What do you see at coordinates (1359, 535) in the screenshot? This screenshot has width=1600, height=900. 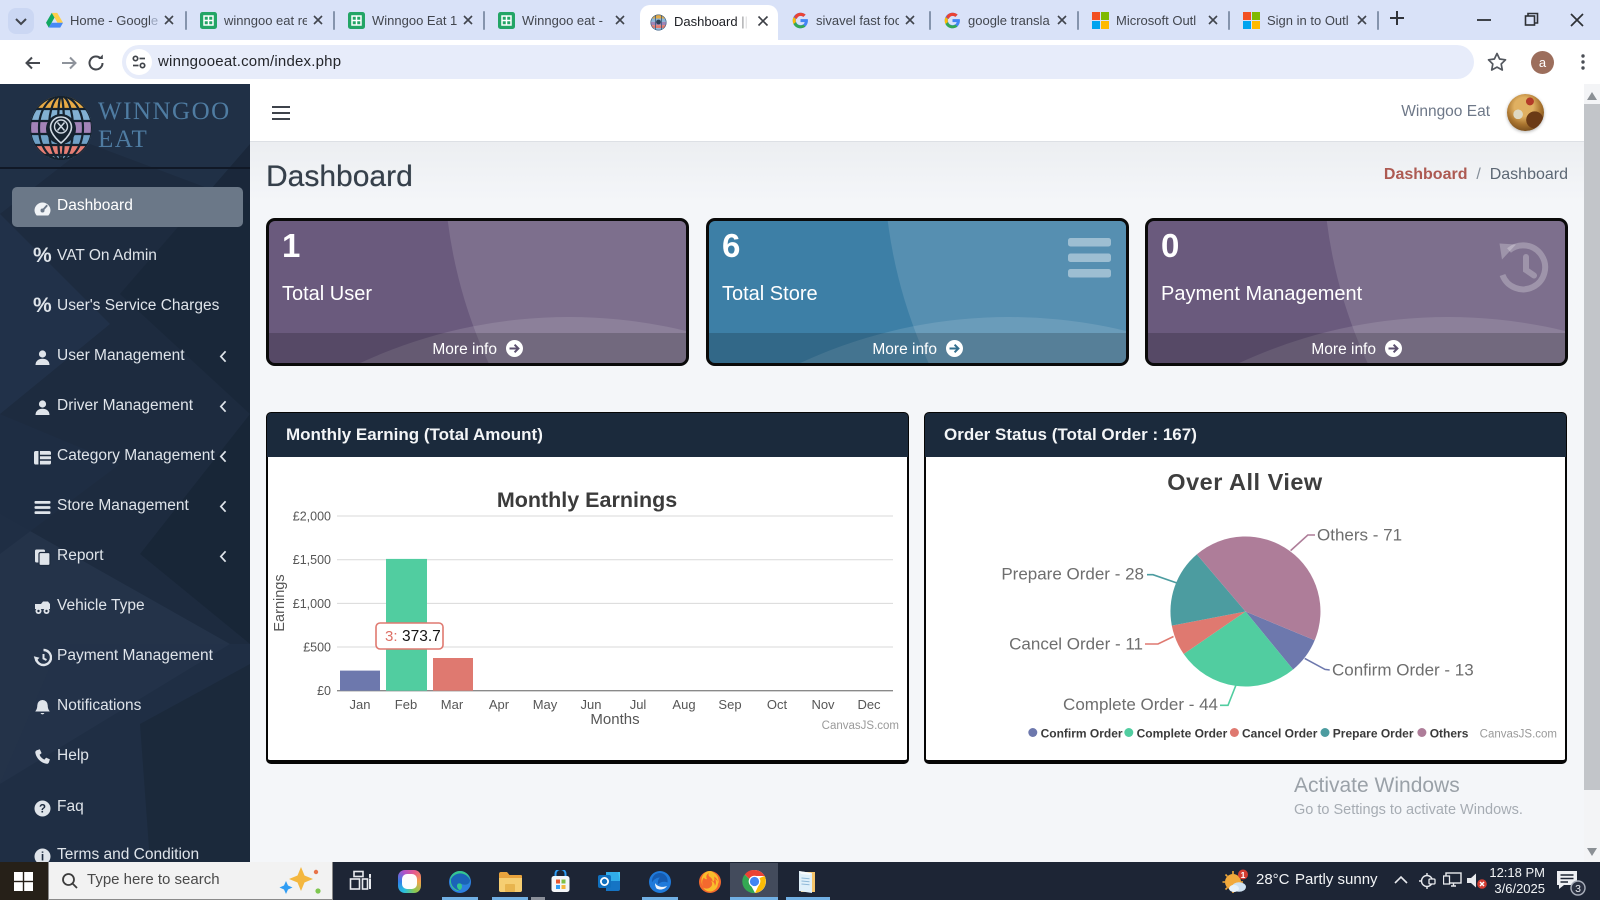 I see `svg-text: Others - 71` at bounding box center [1359, 535].